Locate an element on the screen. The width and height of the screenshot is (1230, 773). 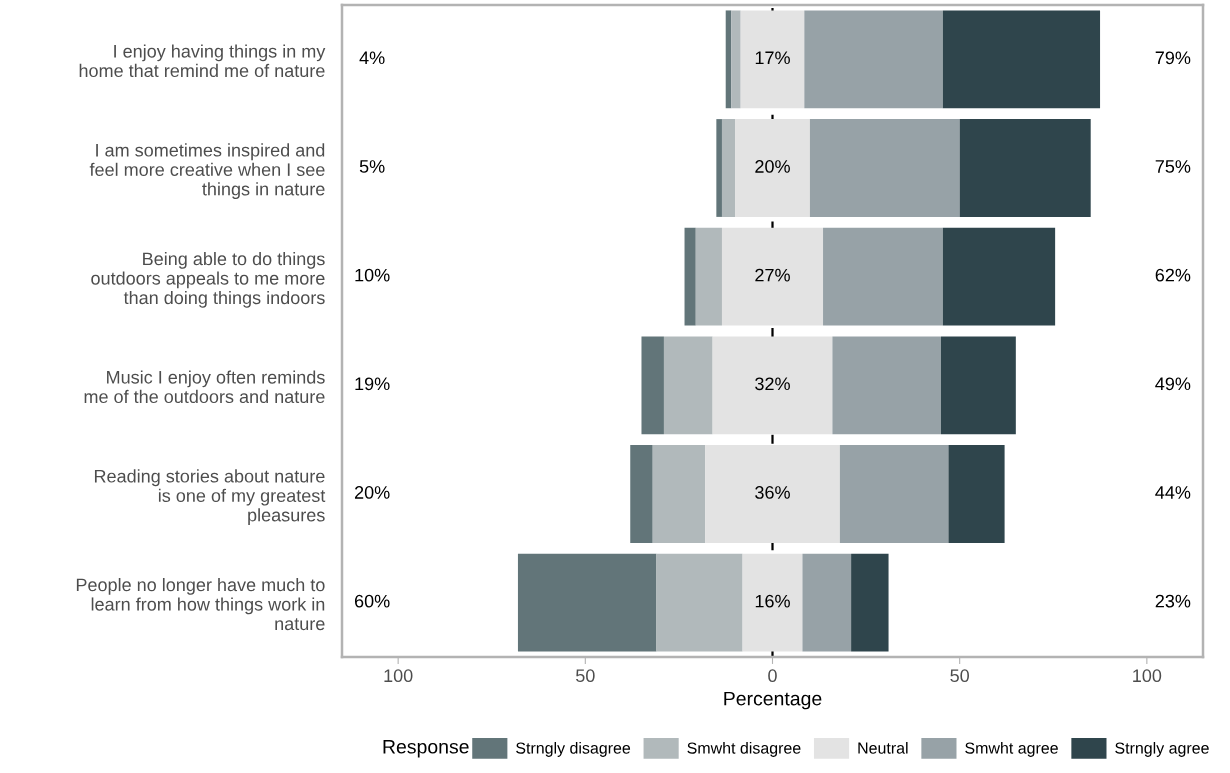
annotation: 19% is located at coordinates (372, 384).